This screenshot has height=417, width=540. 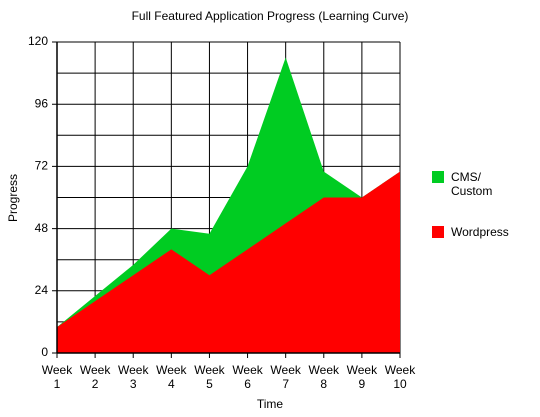 I want to click on x-tick-label: Week 1, so click(x=57, y=377).